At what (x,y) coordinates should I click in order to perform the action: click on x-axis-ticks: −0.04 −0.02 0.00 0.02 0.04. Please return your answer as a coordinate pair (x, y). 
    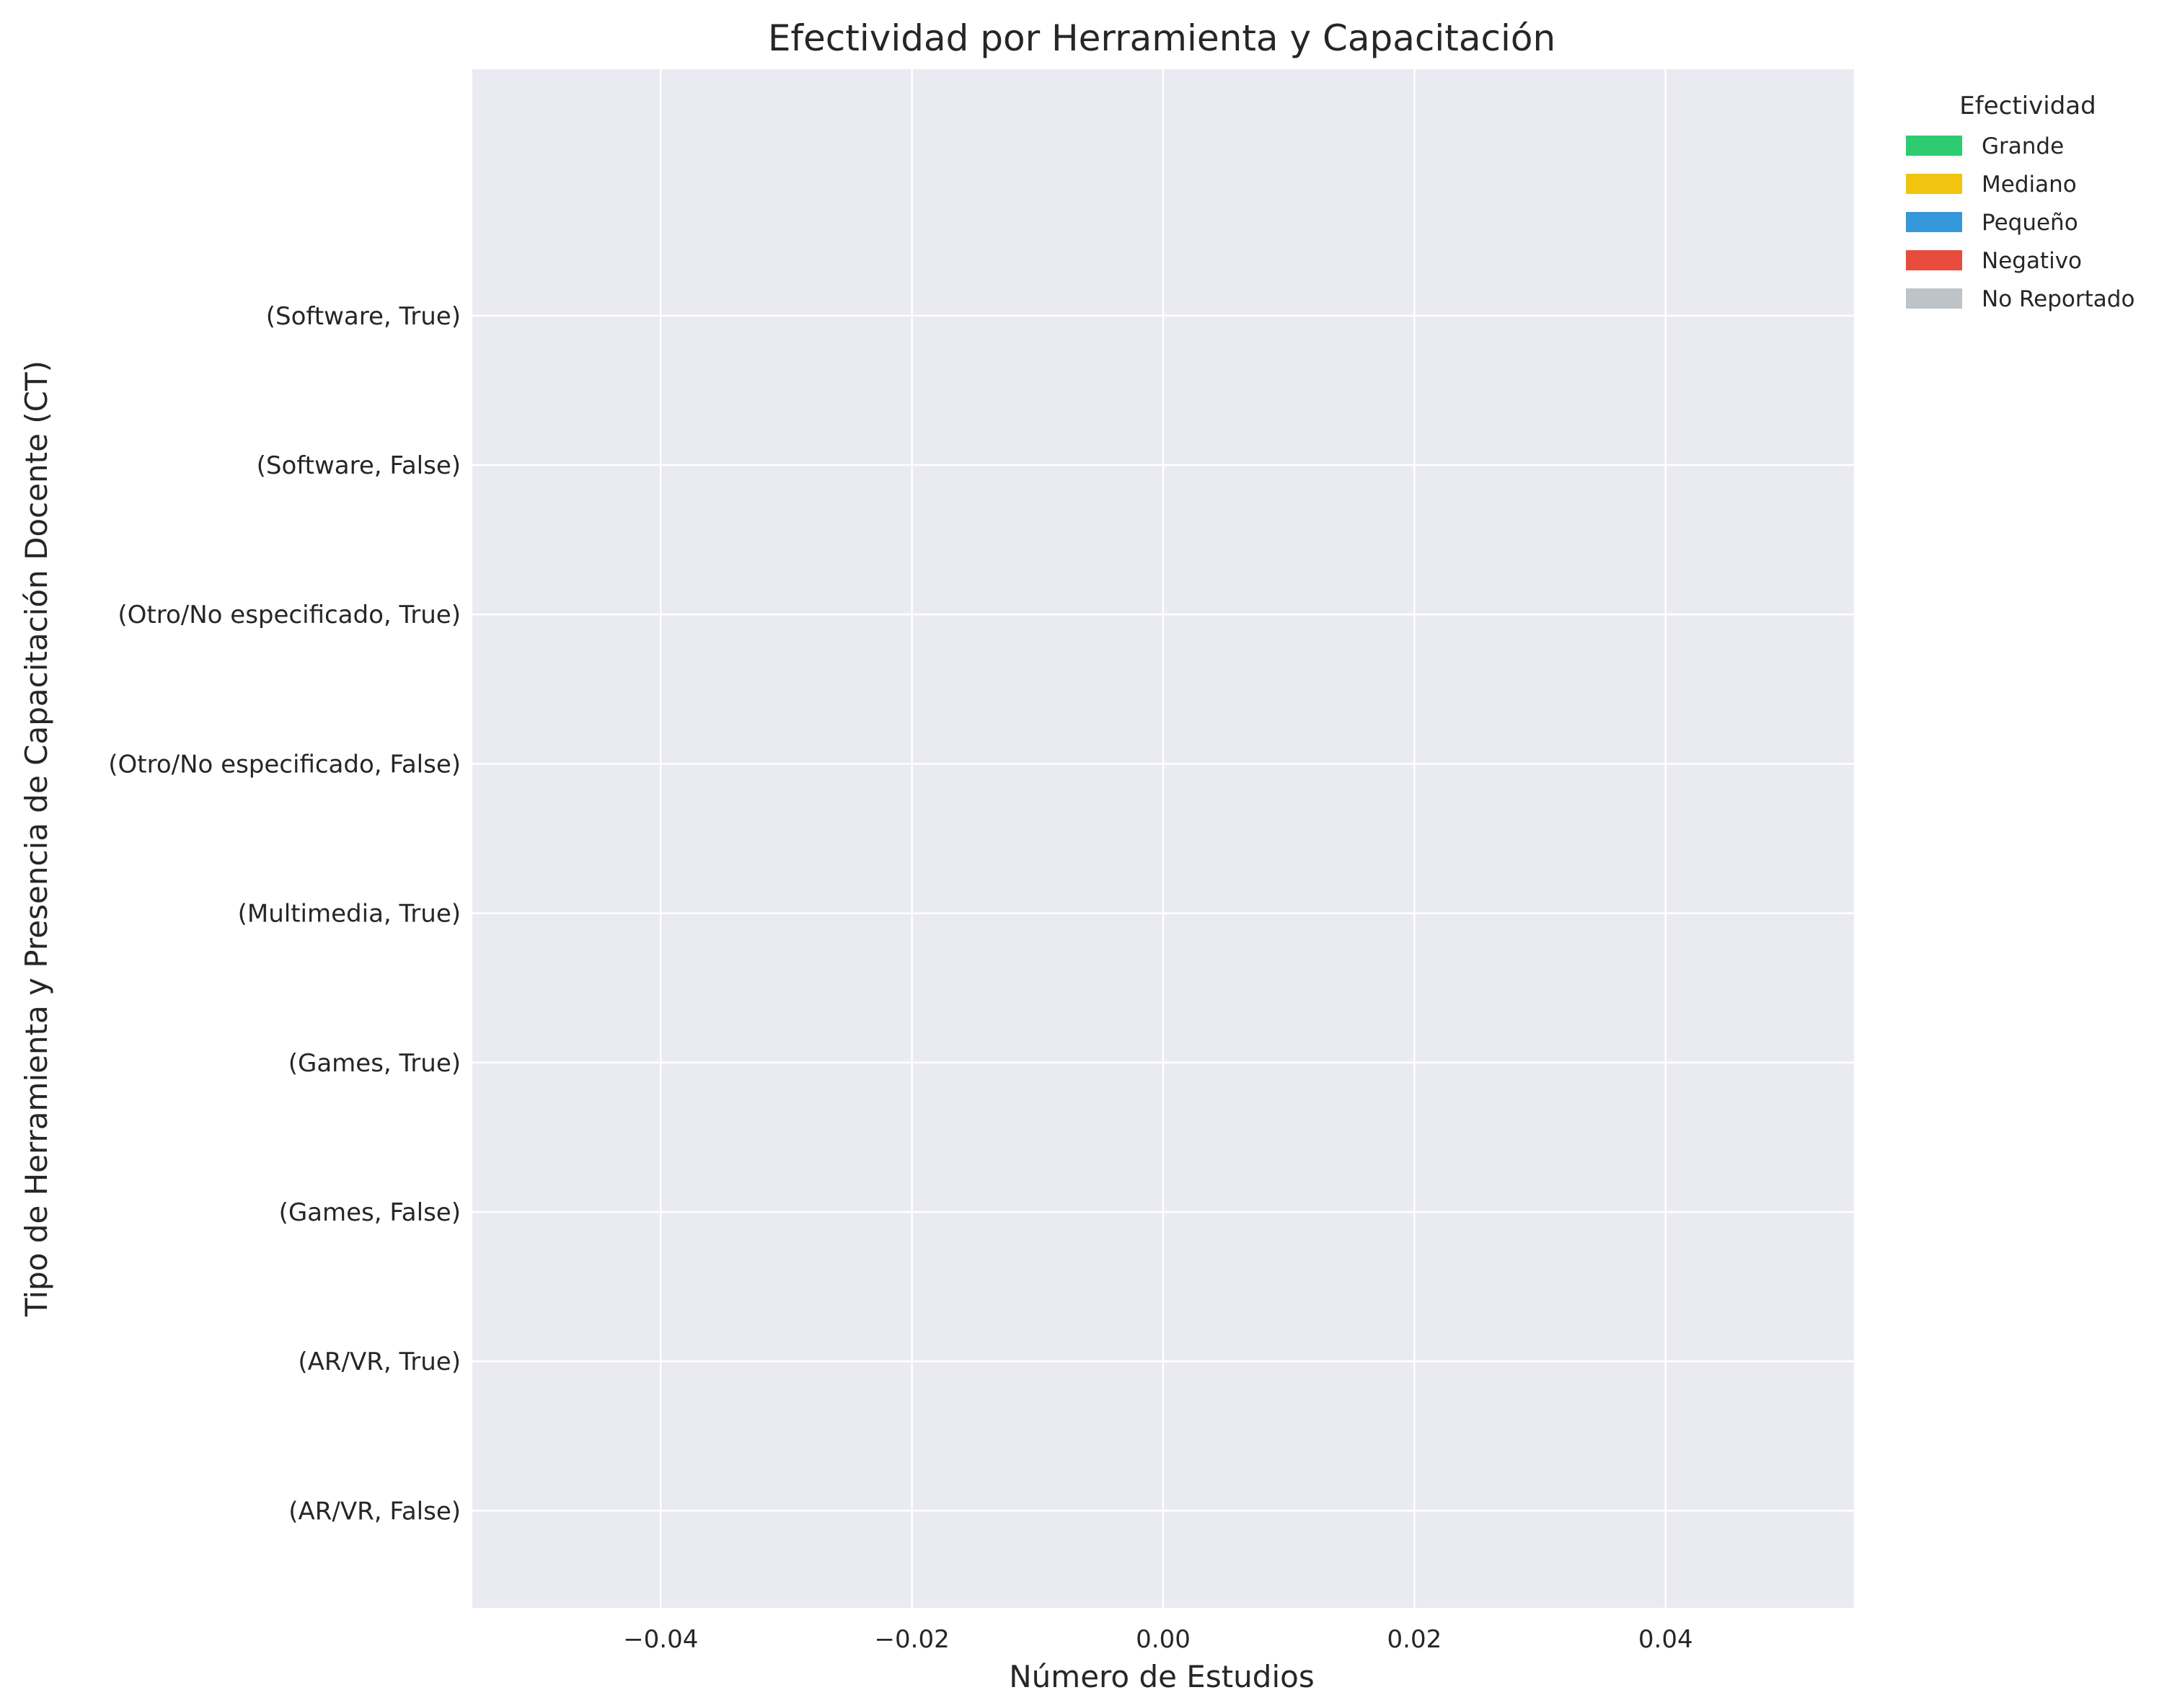
    Looking at the image, I should click on (1157, 1640).